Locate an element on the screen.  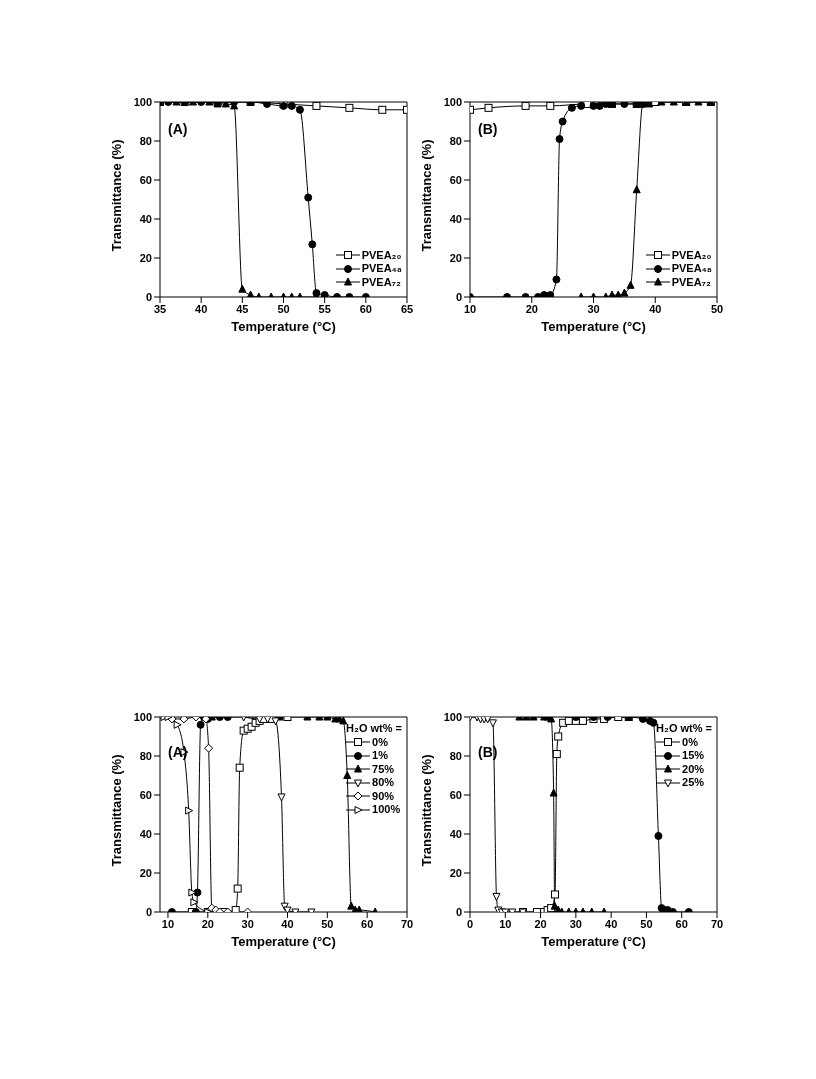
x-tick-label: 65 is located at coordinates (407, 308).